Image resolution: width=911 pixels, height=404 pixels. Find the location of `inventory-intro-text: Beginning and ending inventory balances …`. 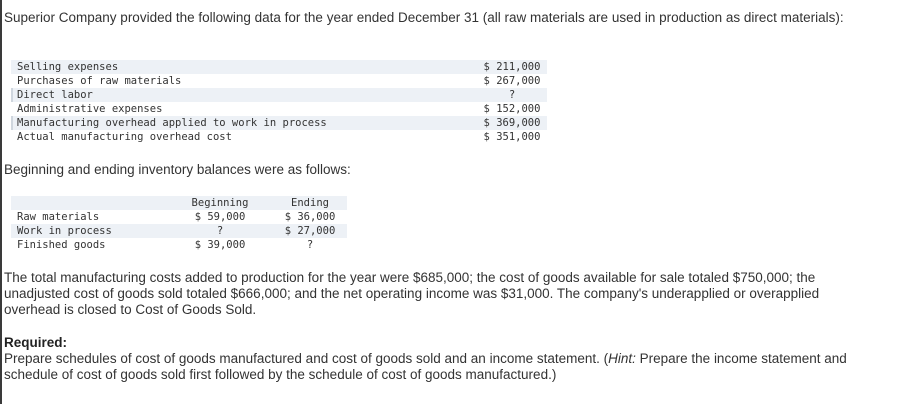

inventory-intro-text: Beginning and ending inventory balances … is located at coordinates (177, 169).